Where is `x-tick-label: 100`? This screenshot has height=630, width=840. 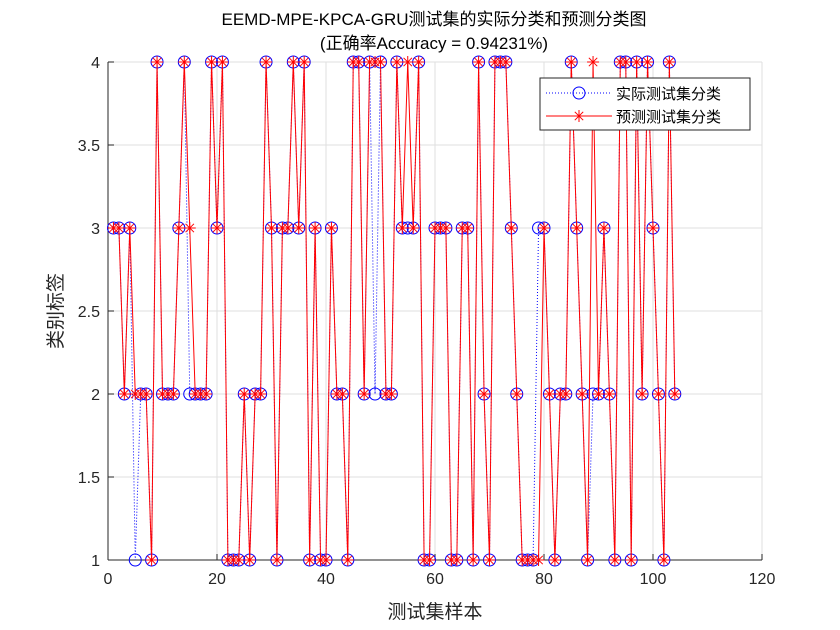 x-tick-label: 100 is located at coordinates (653, 579).